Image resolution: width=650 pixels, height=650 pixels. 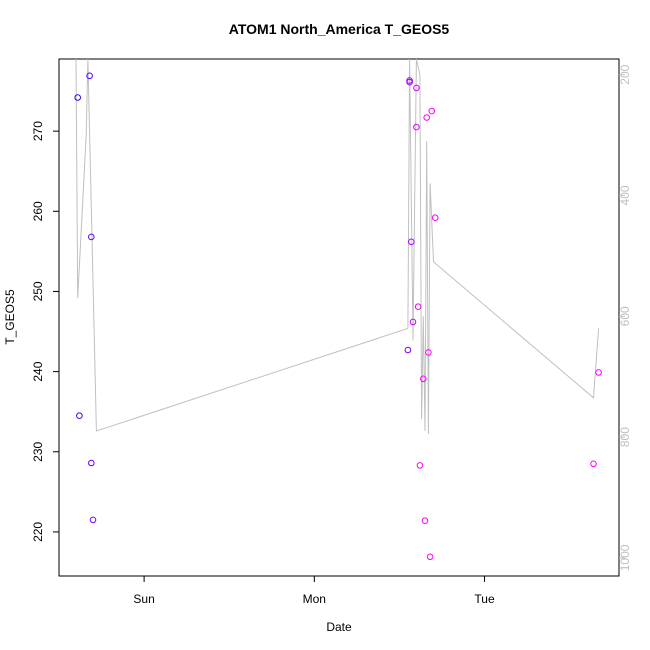 I want to click on y-axis-left: 220 230 240 250 260 270, so click(x=45, y=331).